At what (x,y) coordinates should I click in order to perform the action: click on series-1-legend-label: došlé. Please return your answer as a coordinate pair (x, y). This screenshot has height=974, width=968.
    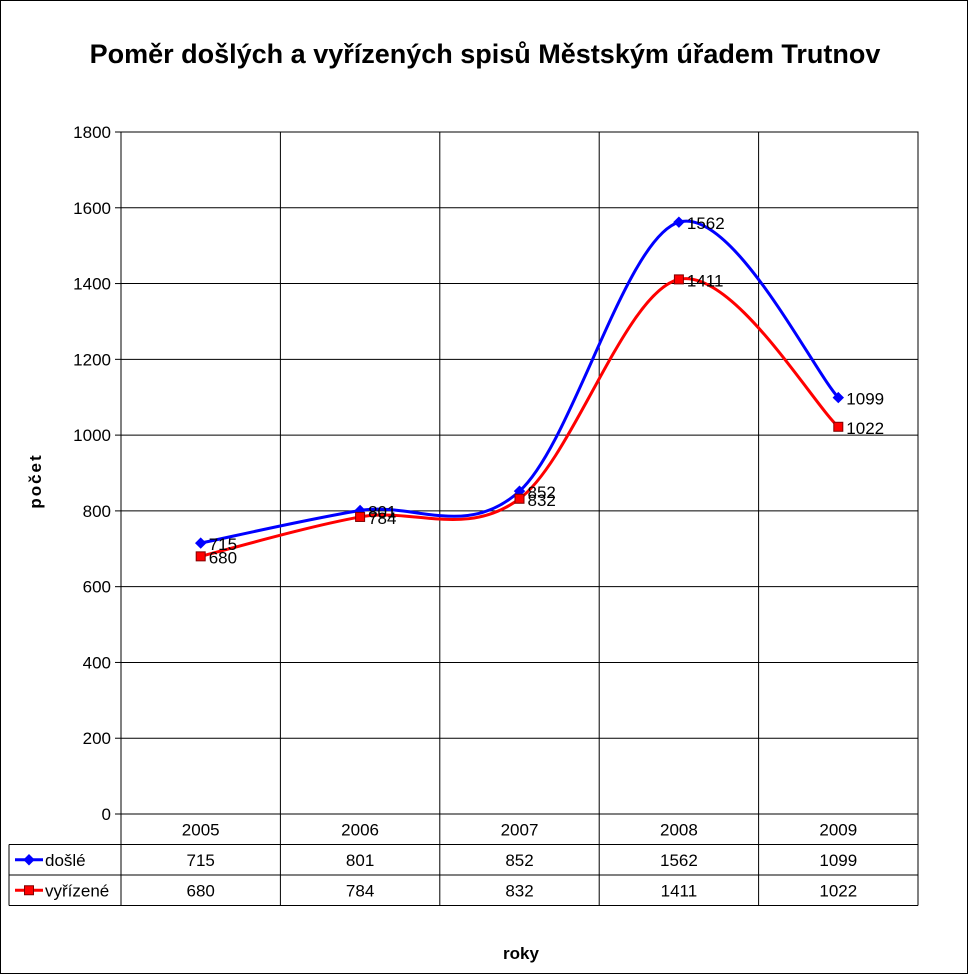
    Looking at the image, I should click on (65, 860).